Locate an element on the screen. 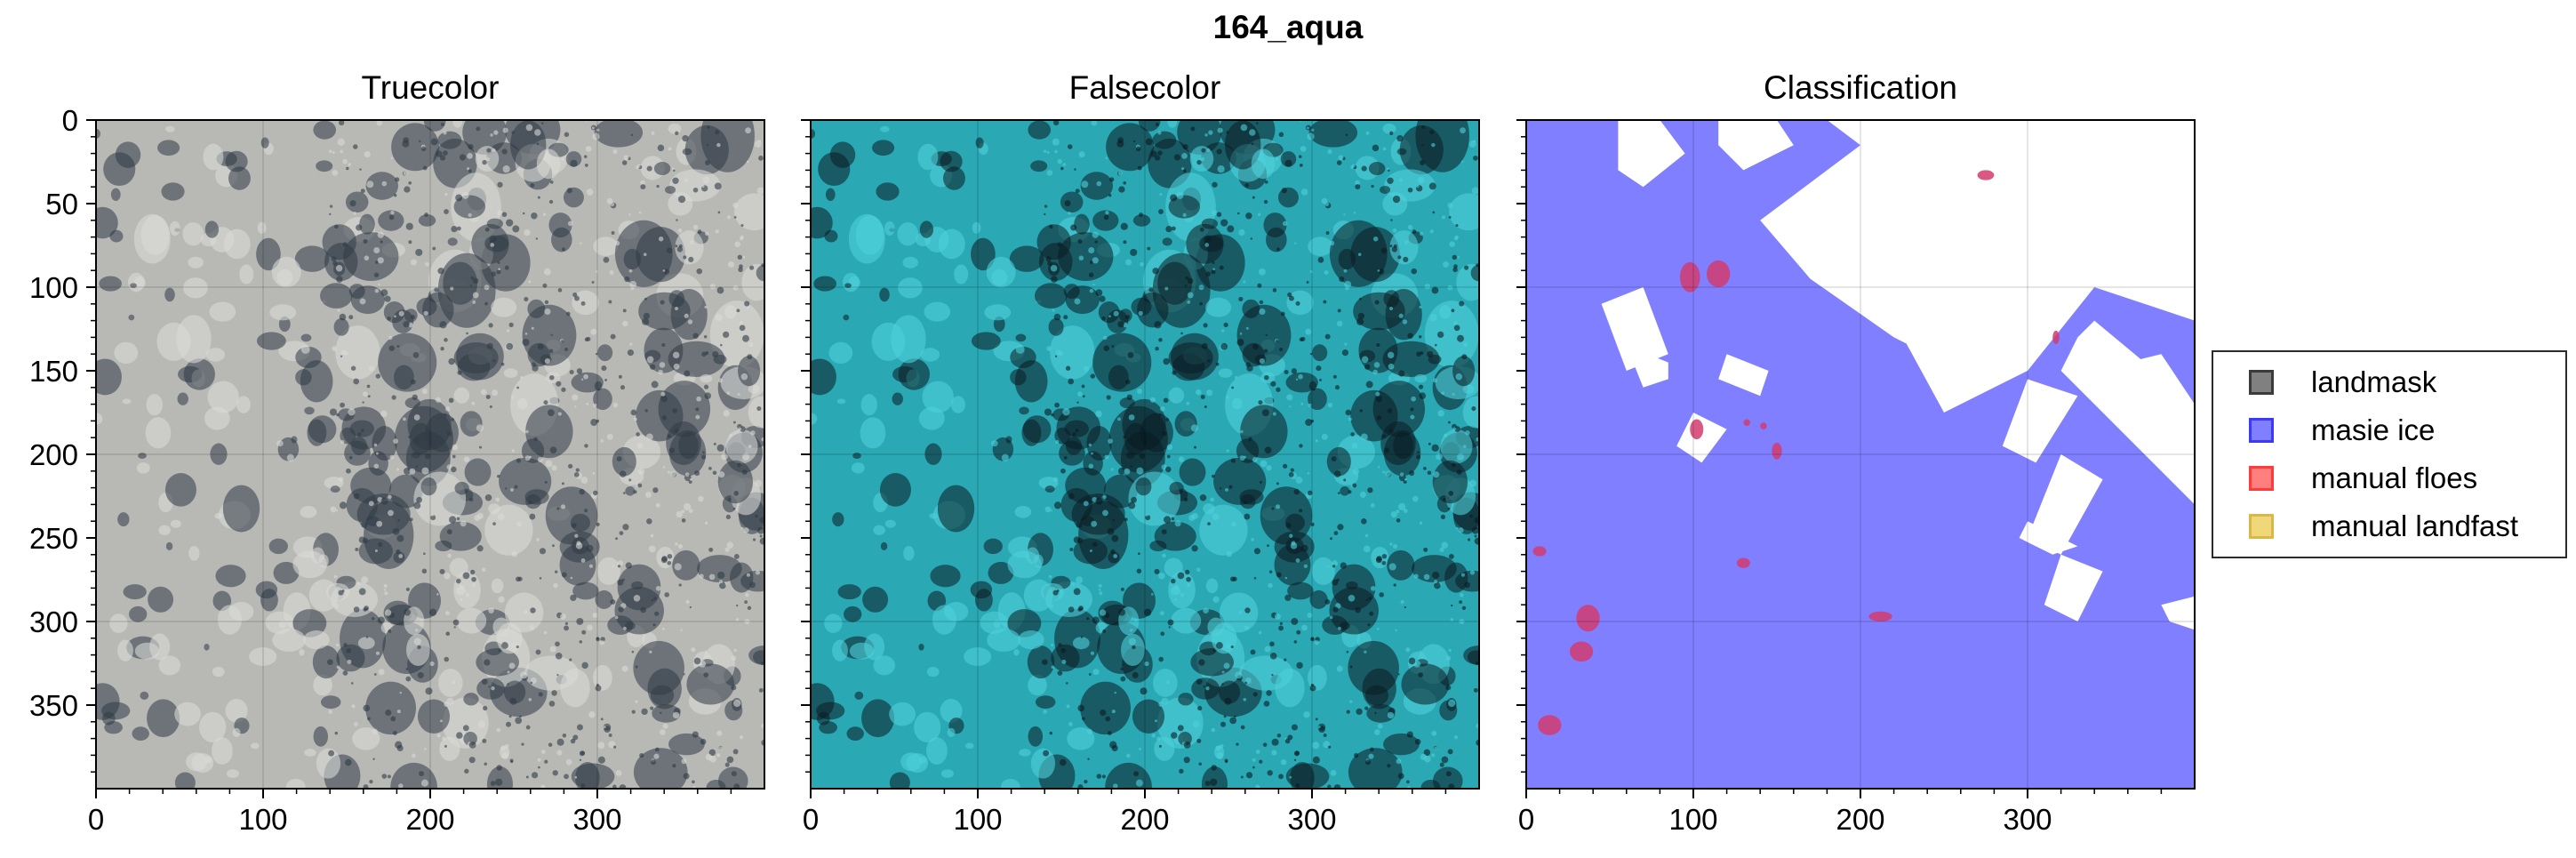 This screenshot has width=2576, height=858. x-tick-label: 0 is located at coordinates (96, 819).